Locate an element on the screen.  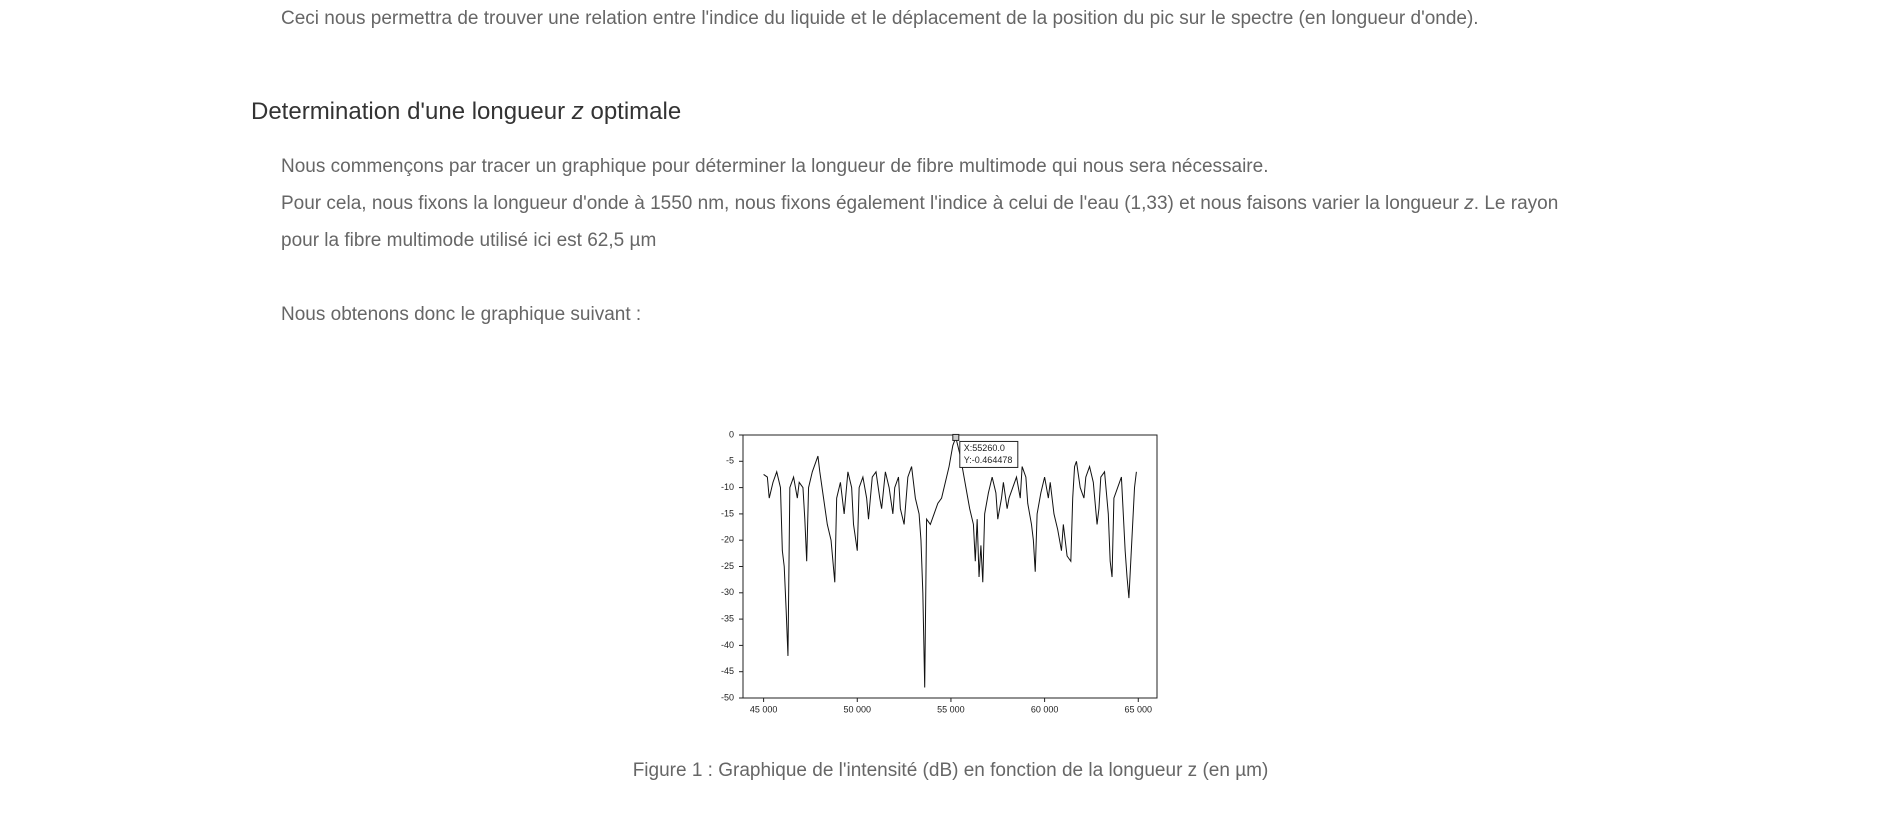
y-tick-label: -30 is located at coordinates (727, 592).